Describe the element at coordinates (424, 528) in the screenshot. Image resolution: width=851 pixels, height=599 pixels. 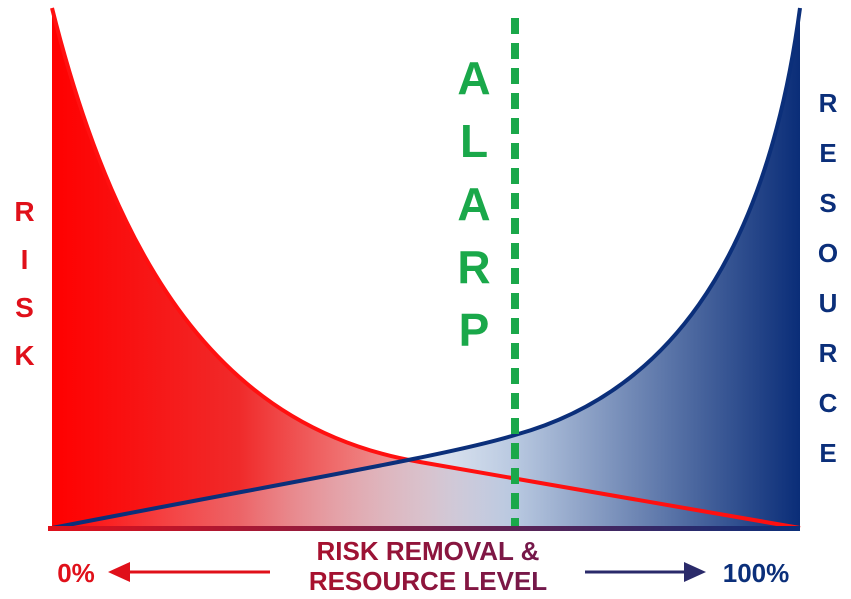
I see `baseline` at that location.